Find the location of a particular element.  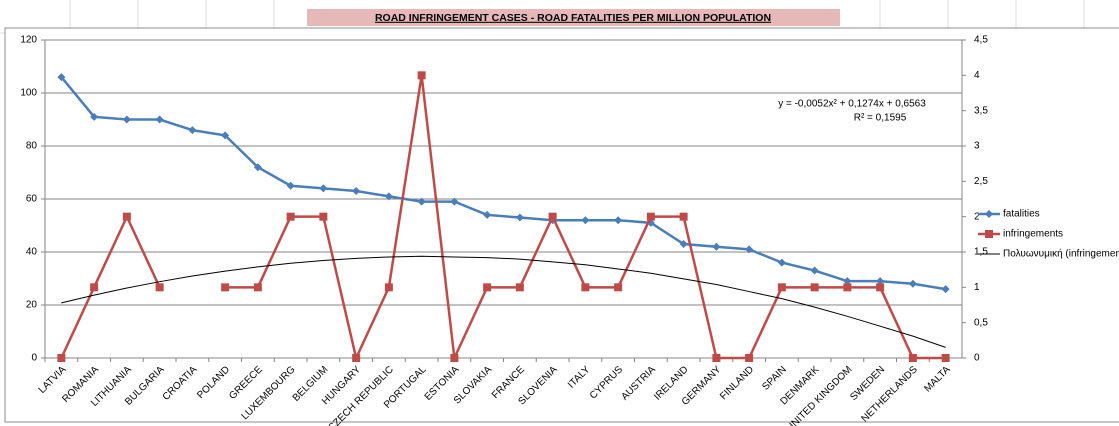

y2-tick-label: 1,5 is located at coordinates (981, 252).